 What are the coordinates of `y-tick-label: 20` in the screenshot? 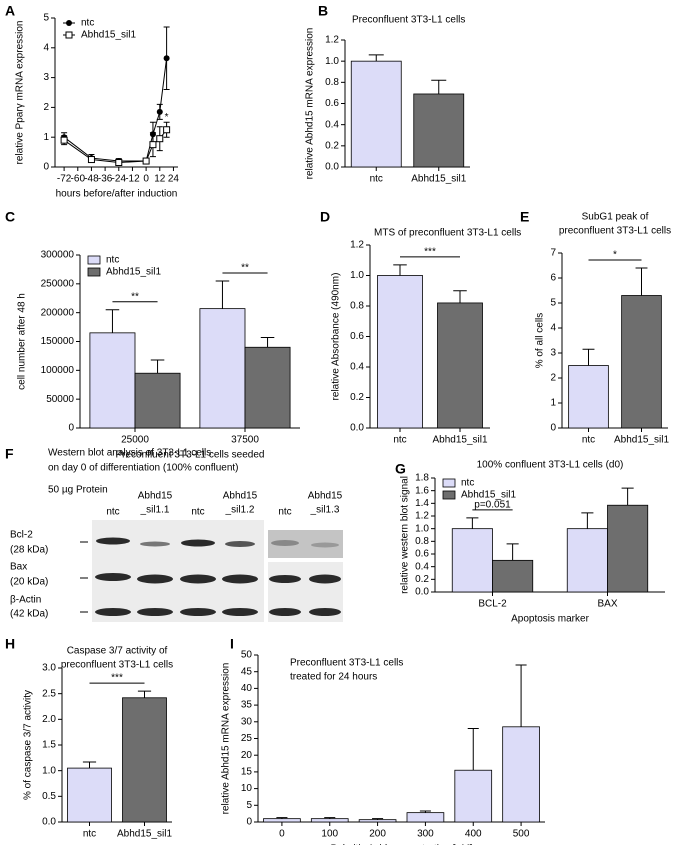 It's located at (247, 755).